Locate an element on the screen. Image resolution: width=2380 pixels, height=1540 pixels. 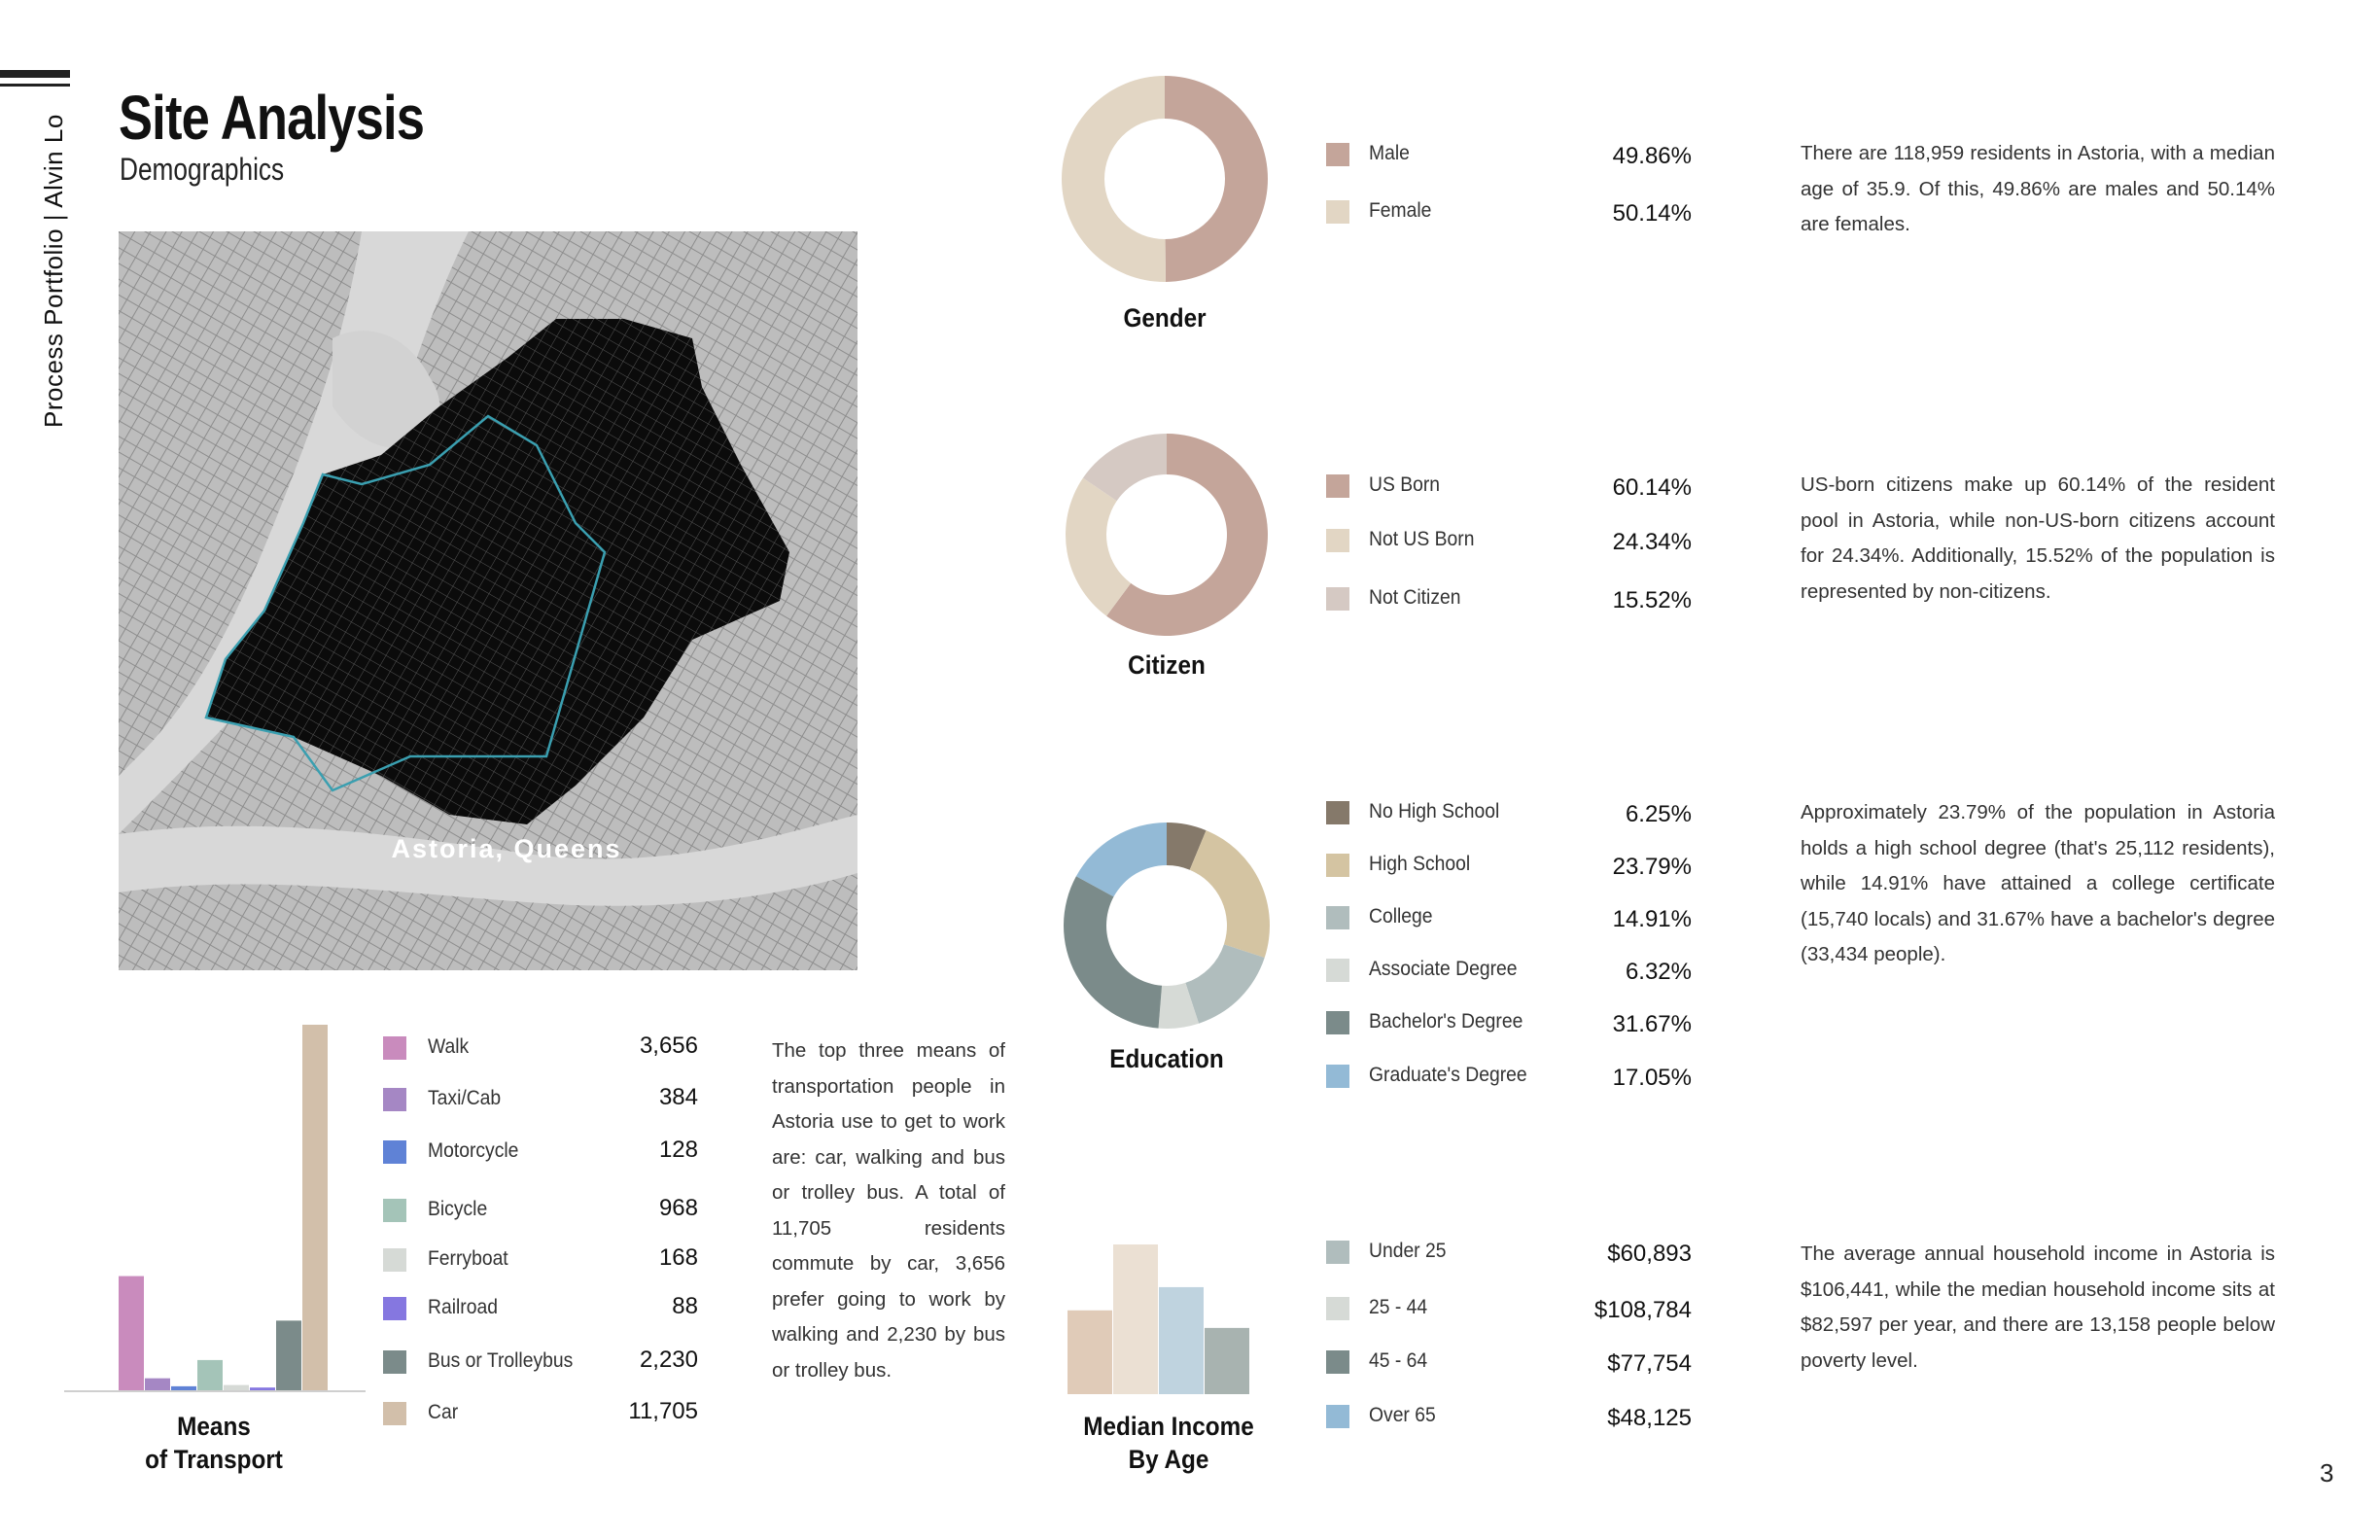
education-legend-value: 23.79% is located at coordinates (1652, 867).